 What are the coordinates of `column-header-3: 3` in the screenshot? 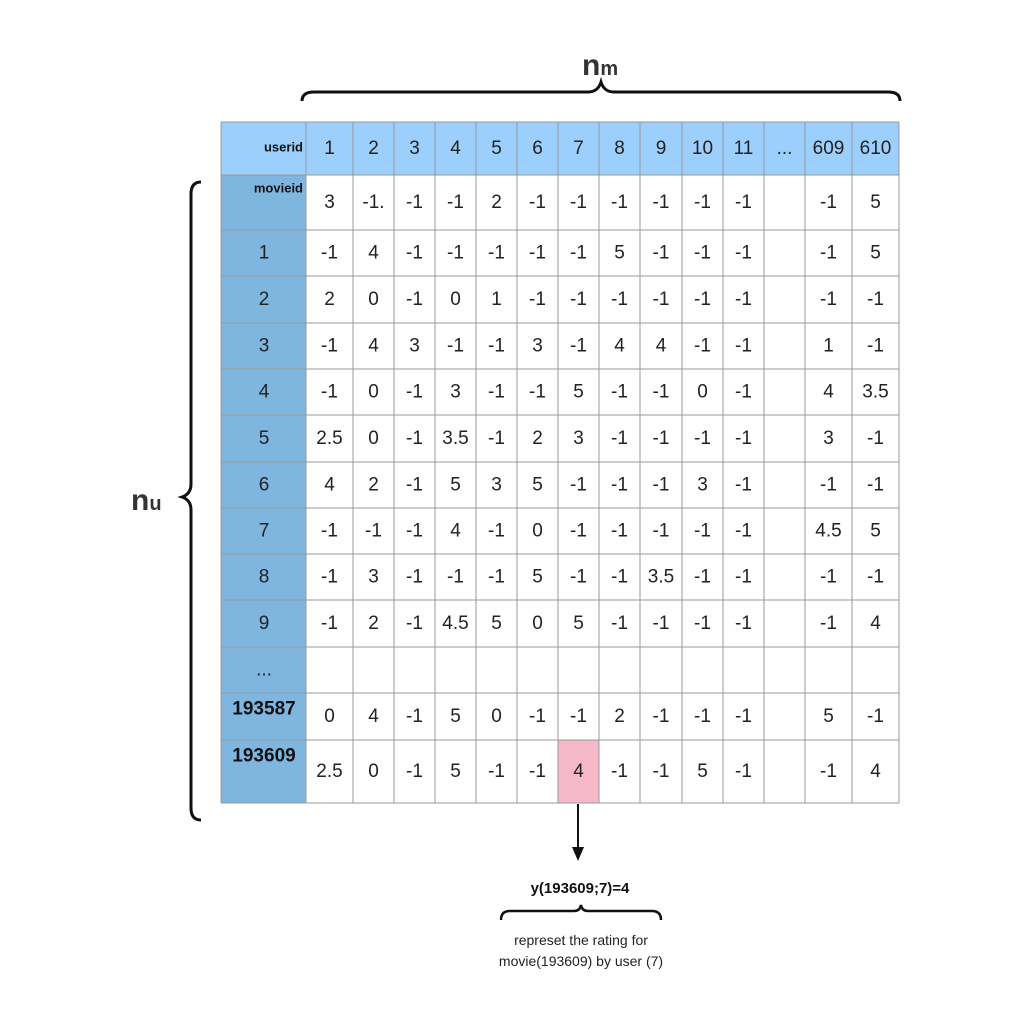 It's located at (414, 148).